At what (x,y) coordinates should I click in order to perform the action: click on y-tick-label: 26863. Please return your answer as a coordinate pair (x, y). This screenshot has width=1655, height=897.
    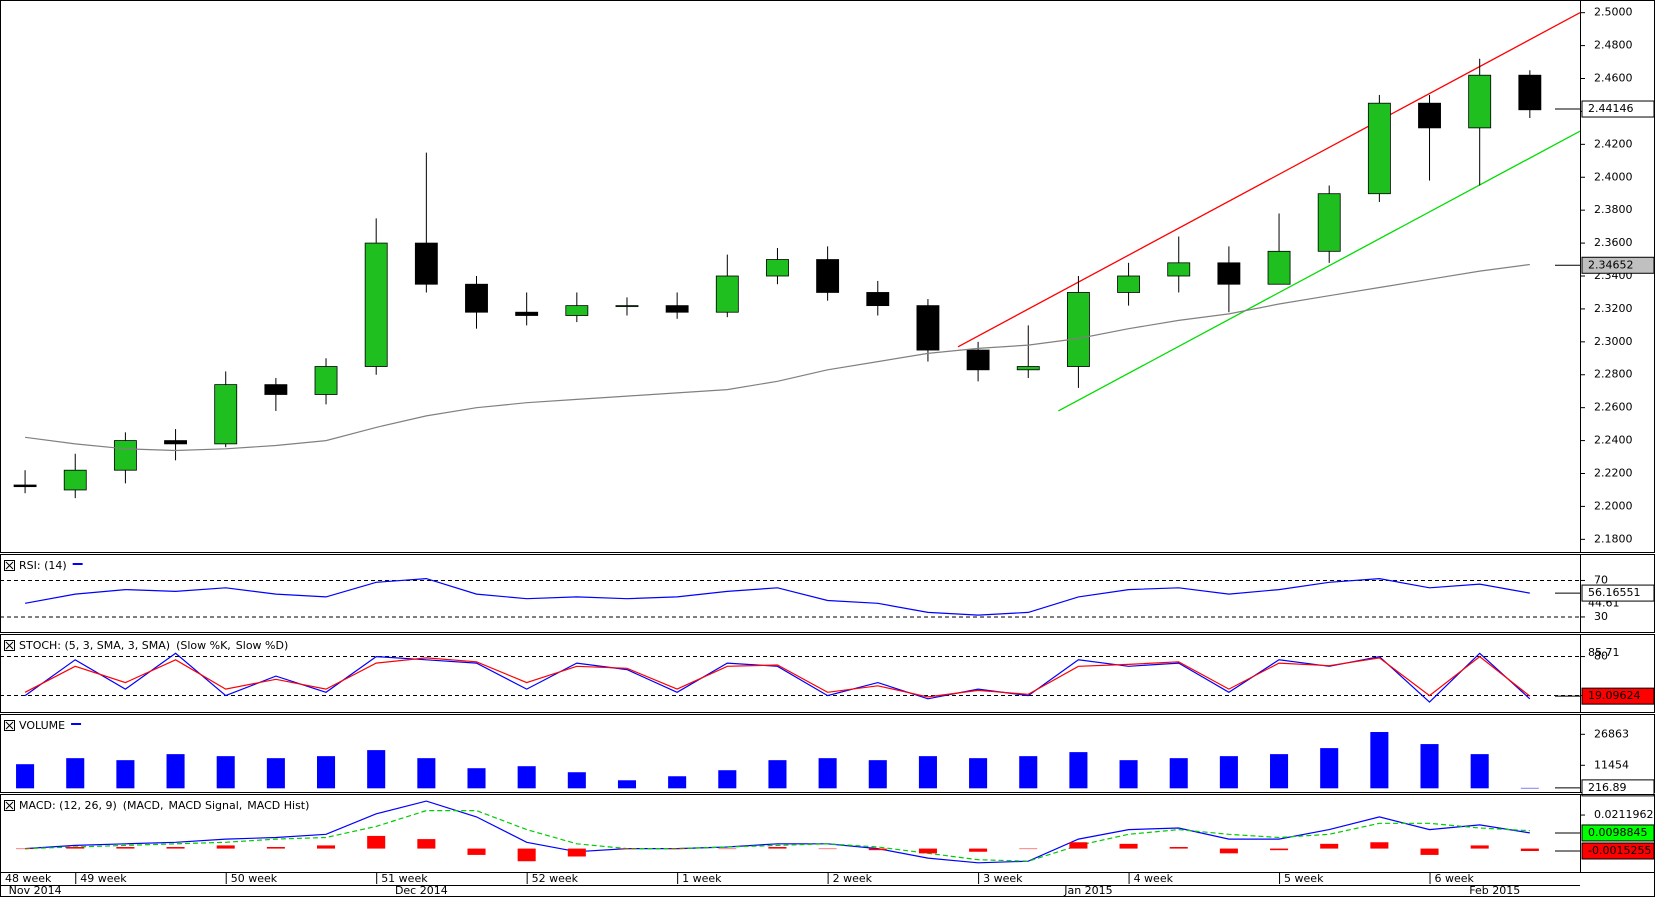
    Looking at the image, I should click on (1611, 733).